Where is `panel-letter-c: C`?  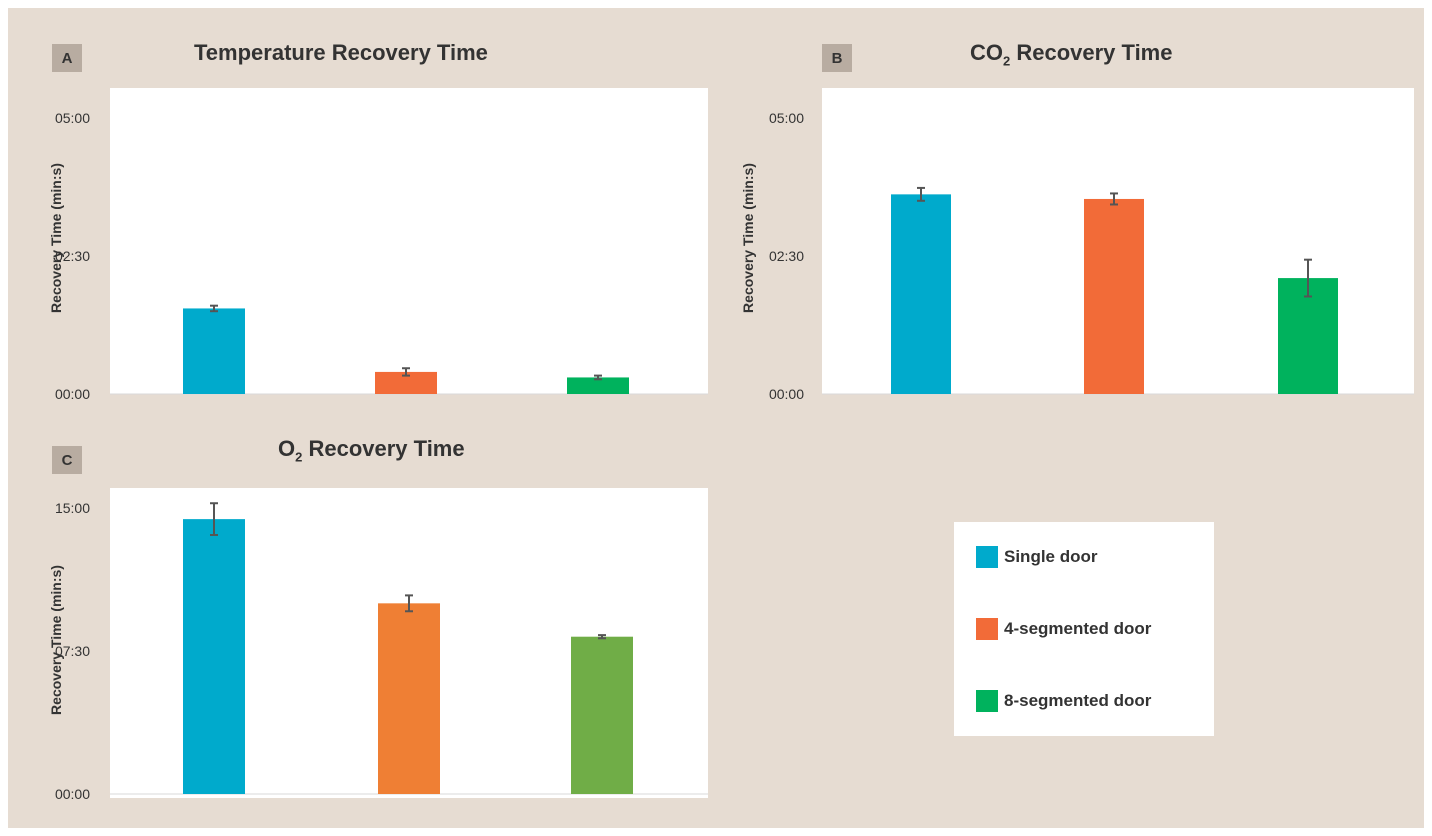
panel-letter-c: C is located at coordinates (67, 460).